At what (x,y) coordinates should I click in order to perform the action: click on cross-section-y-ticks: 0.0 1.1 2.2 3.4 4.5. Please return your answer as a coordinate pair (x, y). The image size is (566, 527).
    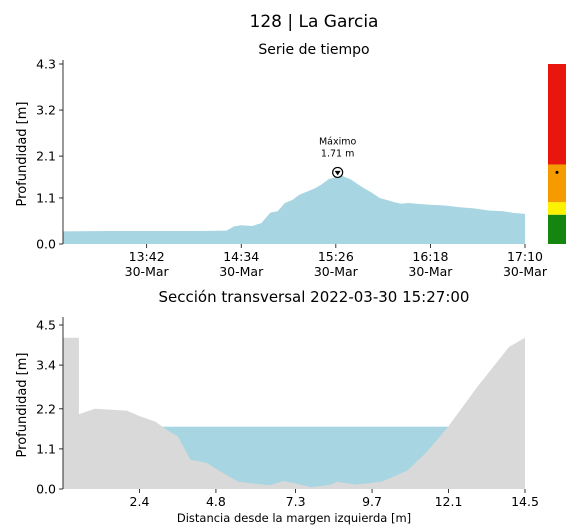
    Looking at the image, I should click on (49, 407).